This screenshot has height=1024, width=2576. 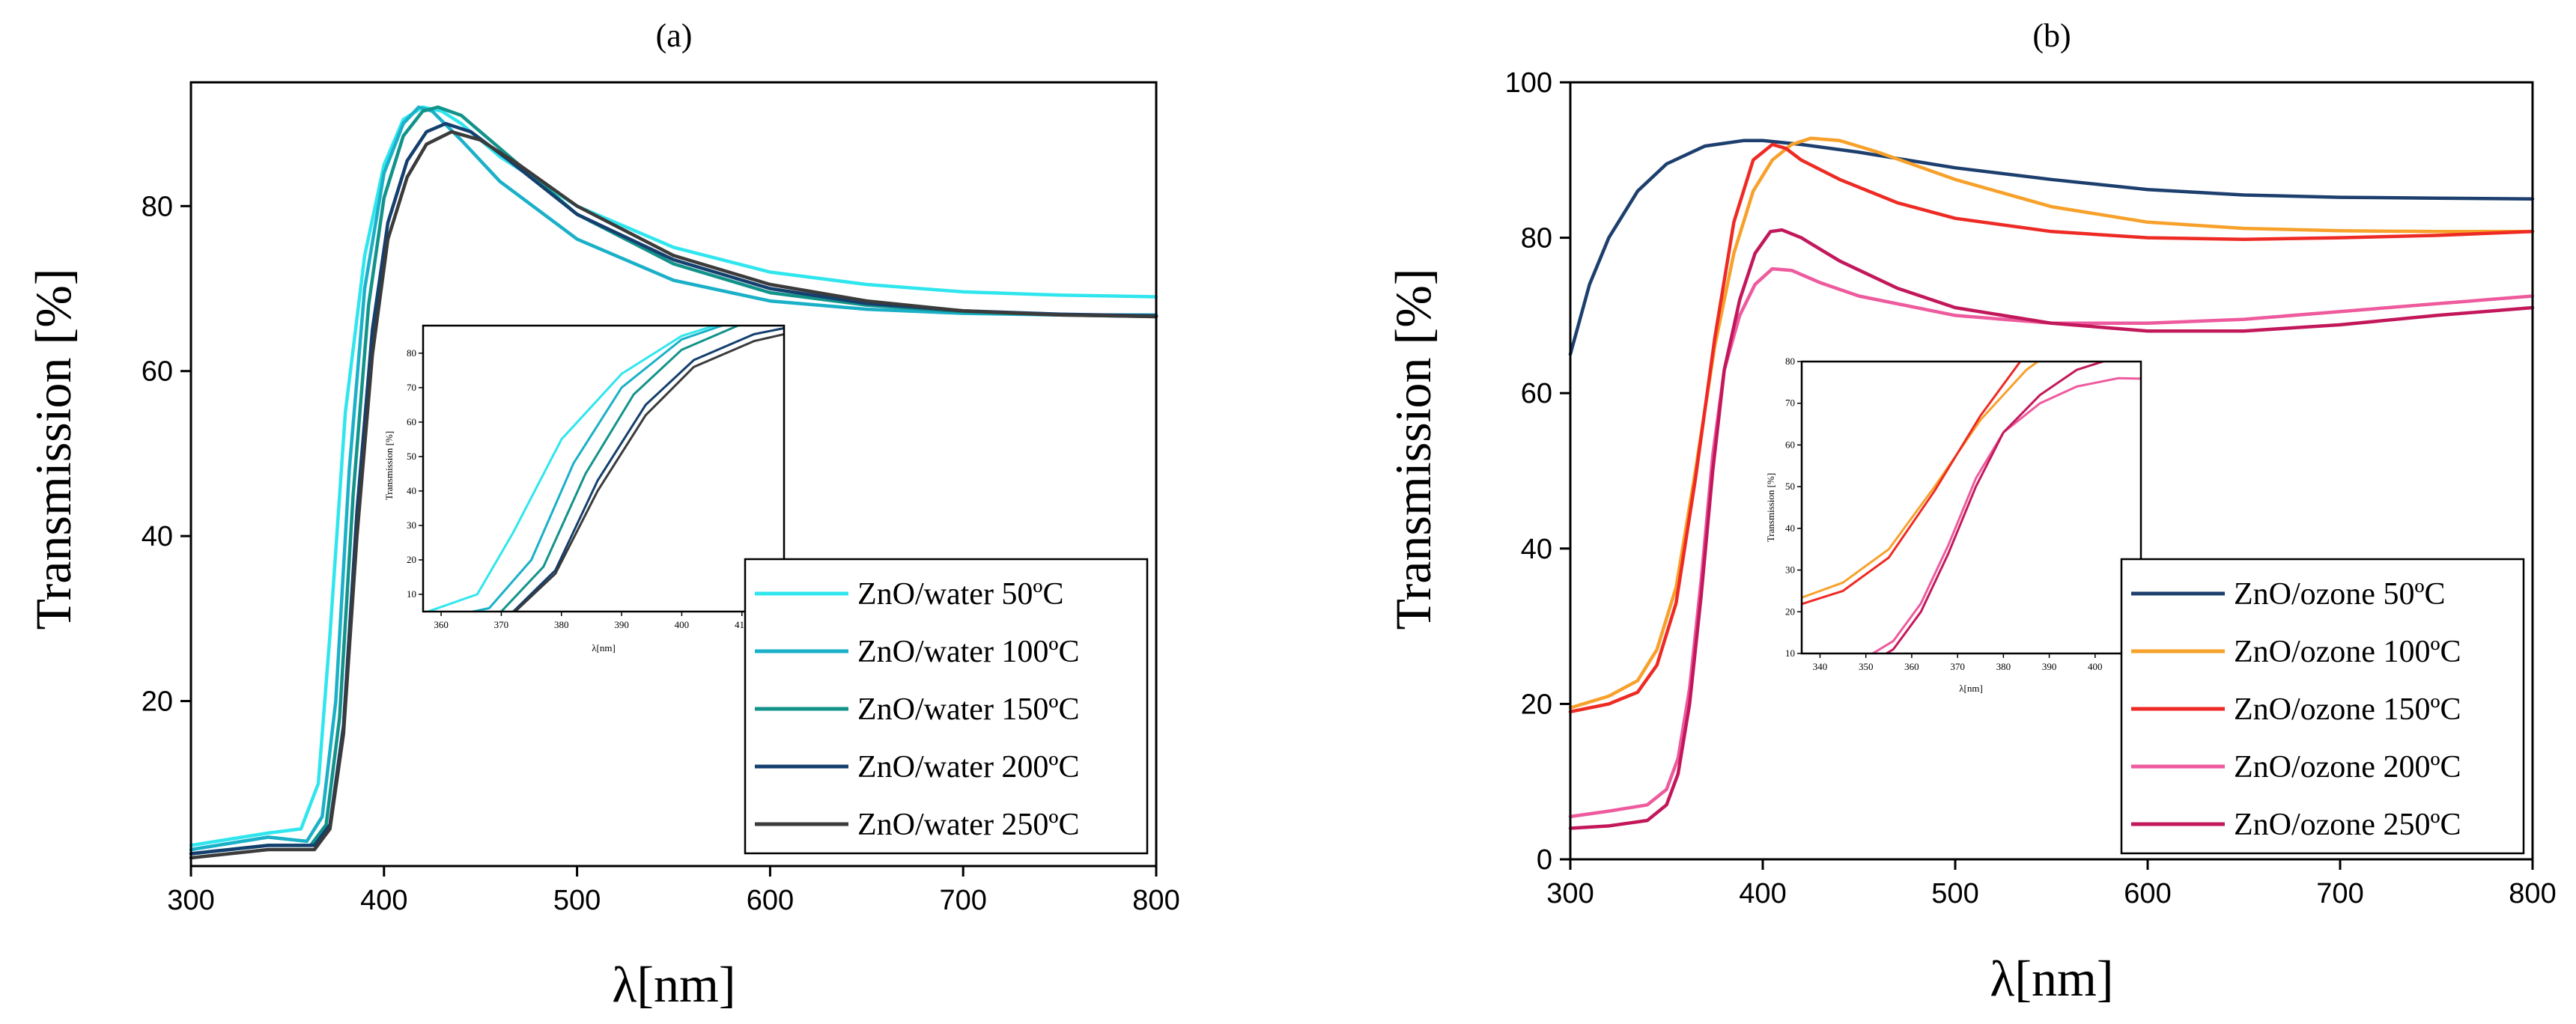 I want to click on panel-b-inset-frame, so click(x=1971, y=507).